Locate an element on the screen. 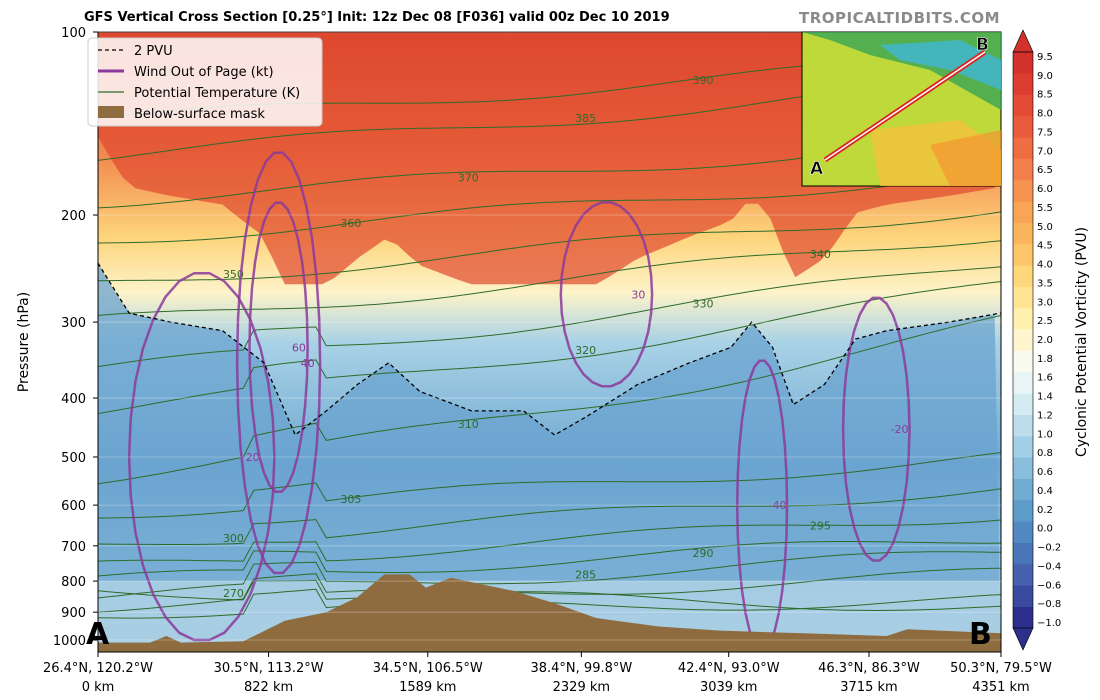 Image resolution: width=1100 pixels, height=700 pixels. colorbar-tick-label: 5.0 is located at coordinates (1045, 227).